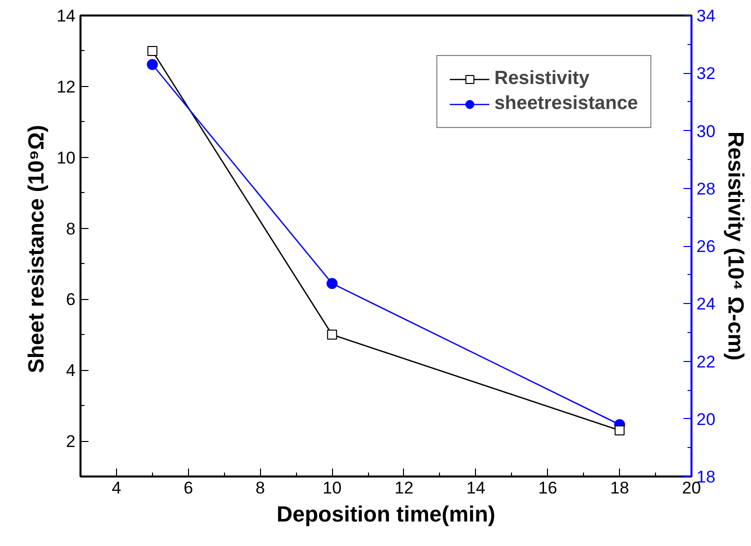 The image size is (751, 546). Describe the element at coordinates (260, 488) in the screenshot. I see `x-tick-label: 8` at that location.